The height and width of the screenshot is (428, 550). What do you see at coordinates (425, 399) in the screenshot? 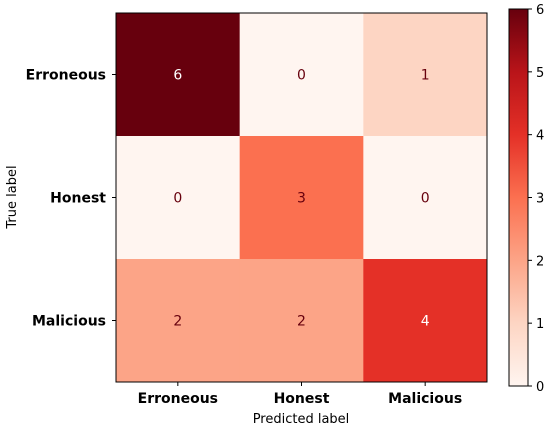
I see `x-tick-label: Malicious` at bounding box center [425, 399].